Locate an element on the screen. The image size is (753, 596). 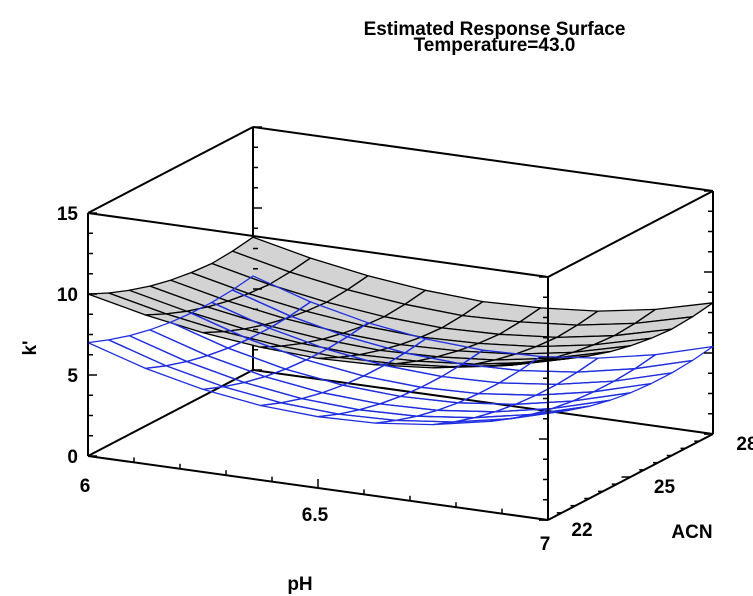
chart-title: Estimated Response Surface is located at coordinates (494, 29).